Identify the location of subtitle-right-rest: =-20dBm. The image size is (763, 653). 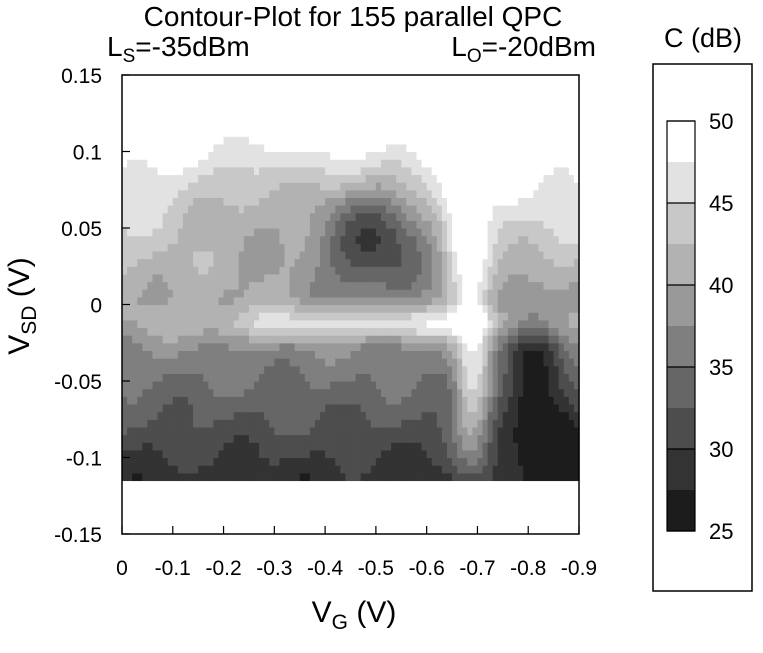
(539, 46).